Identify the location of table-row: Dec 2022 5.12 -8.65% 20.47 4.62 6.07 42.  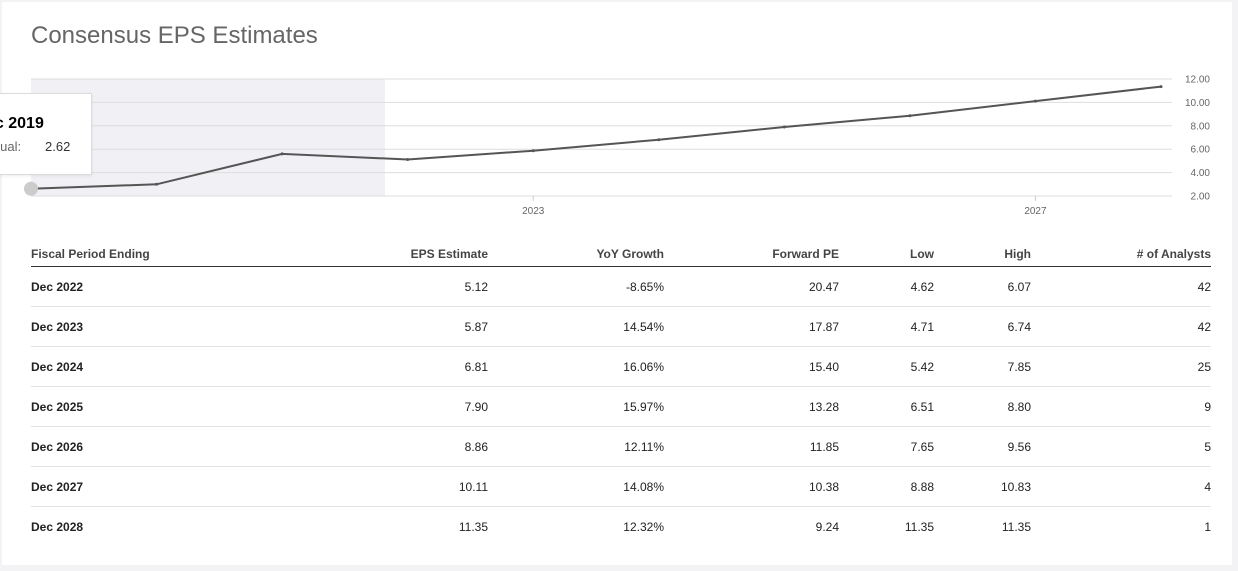
(621, 286).